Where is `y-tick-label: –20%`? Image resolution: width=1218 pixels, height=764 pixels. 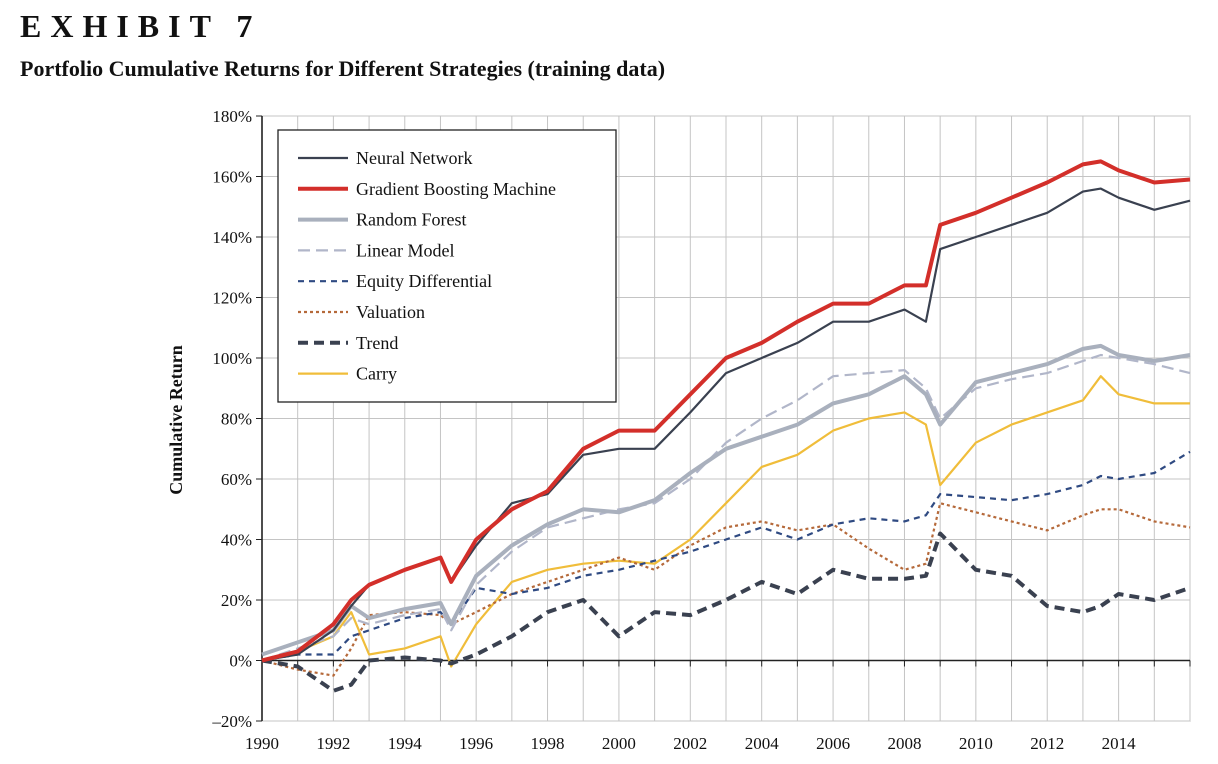 y-tick-label: –20% is located at coordinates (231, 721).